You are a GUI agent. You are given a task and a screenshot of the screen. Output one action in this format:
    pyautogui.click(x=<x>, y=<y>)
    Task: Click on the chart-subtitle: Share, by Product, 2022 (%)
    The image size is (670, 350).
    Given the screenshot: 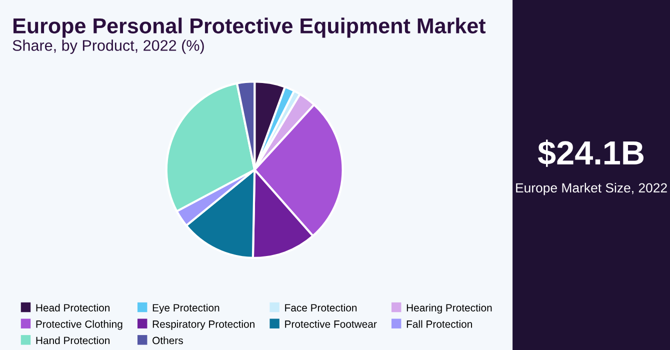 What is the action you would take?
    pyautogui.click(x=108, y=47)
    